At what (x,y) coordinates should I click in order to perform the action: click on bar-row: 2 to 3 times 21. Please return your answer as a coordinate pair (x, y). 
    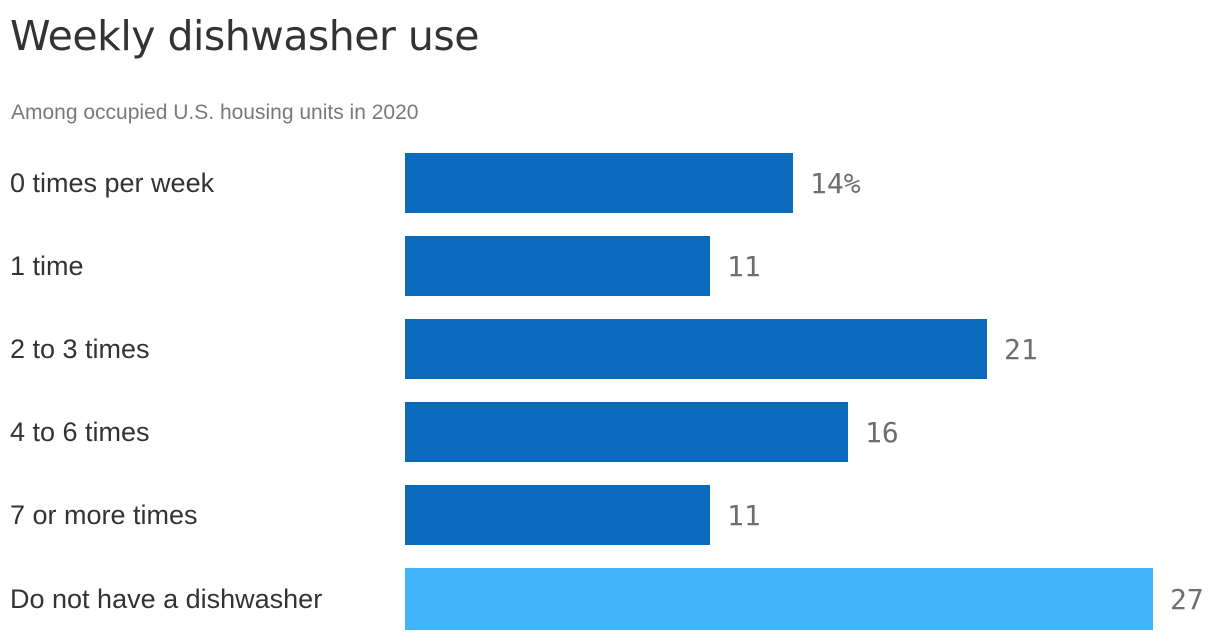
    Looking at the image, I should click on (610, 349).